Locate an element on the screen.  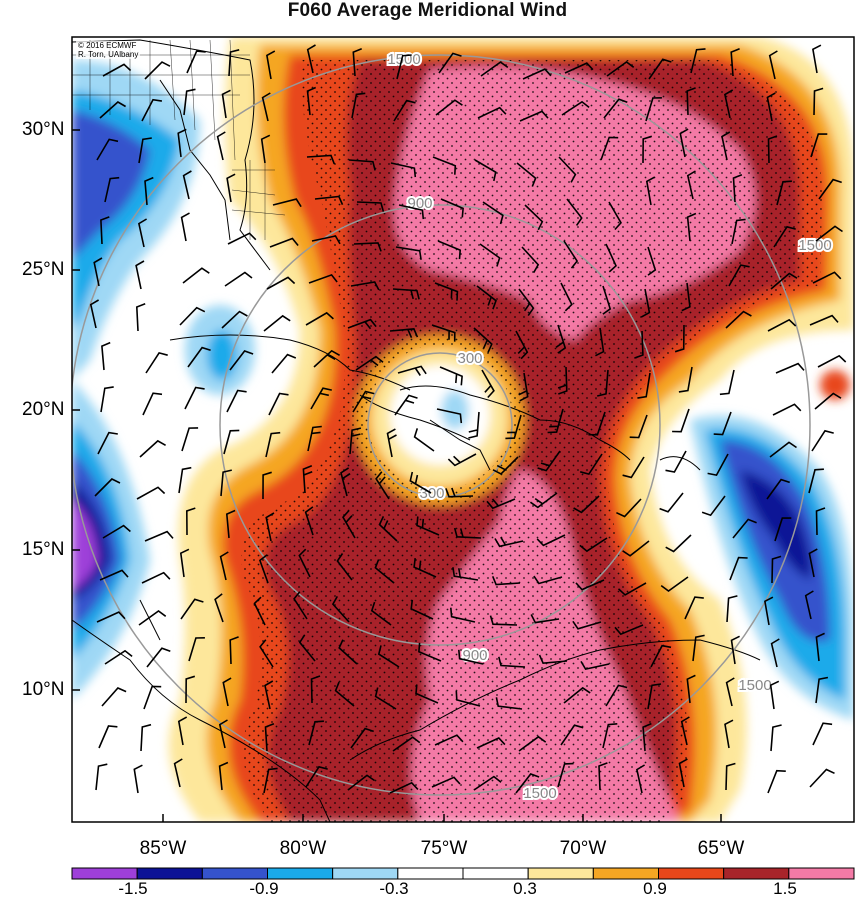
map-title: F060 Average Meridional Wind is located at coordinates (427, 10).